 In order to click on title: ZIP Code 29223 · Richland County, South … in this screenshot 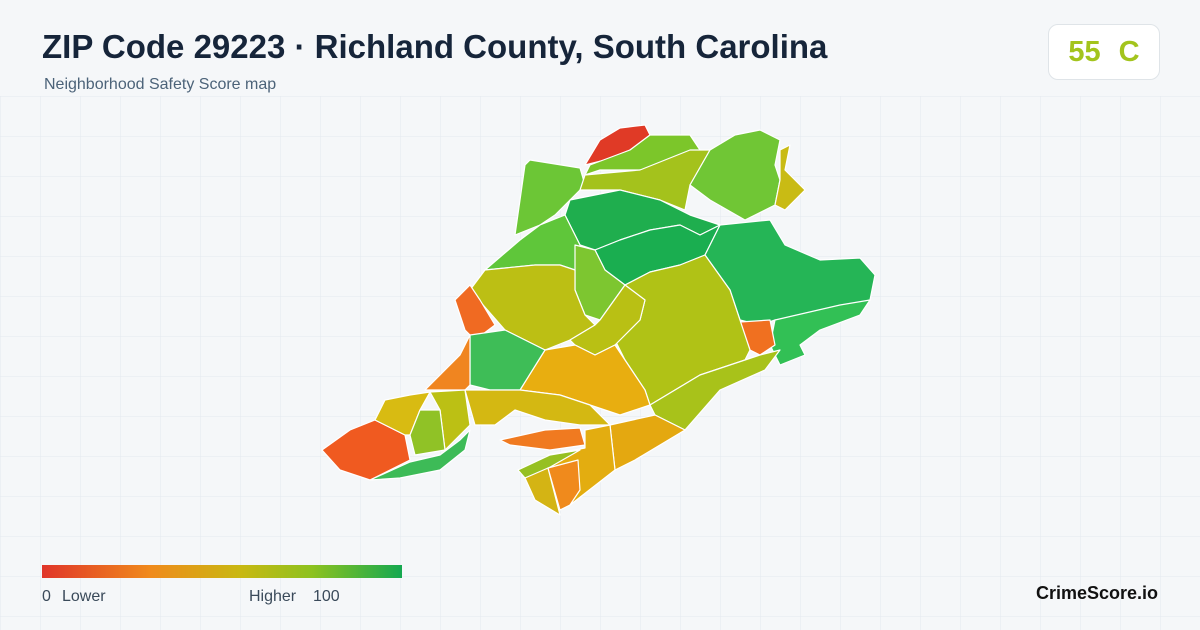, I will do `click(435, 46)`.